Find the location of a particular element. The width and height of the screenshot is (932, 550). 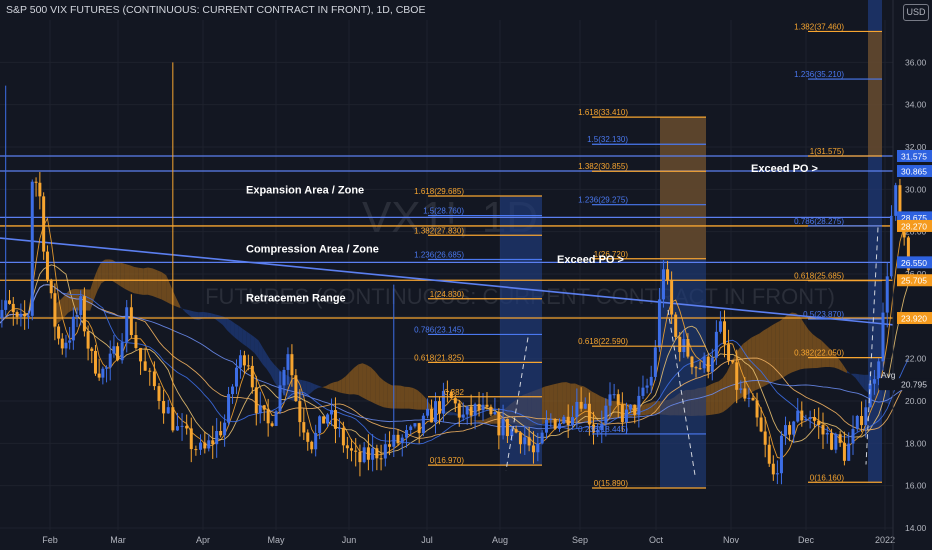

price-label: 28.675 is located at coordinates (914, 218).